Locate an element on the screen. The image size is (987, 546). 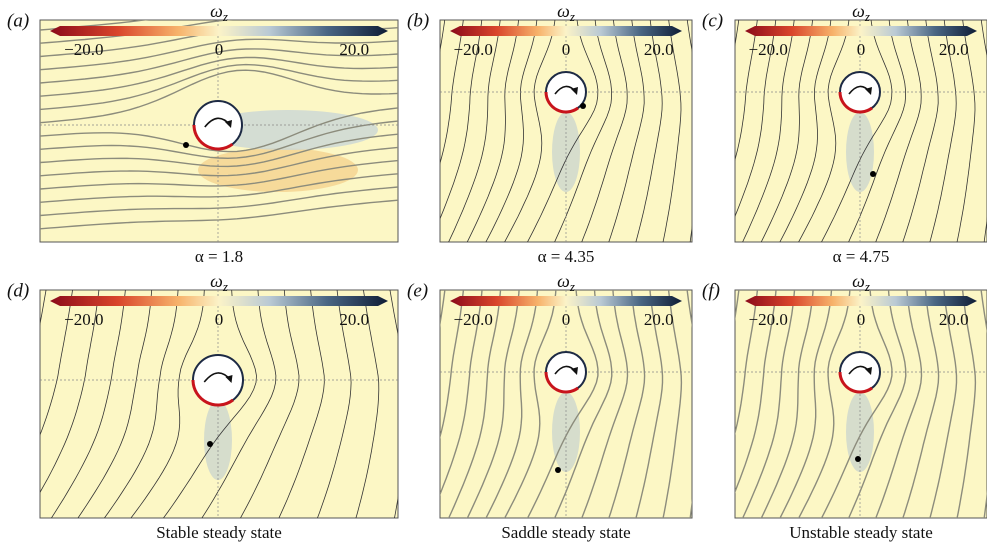
caption: Saddle steady state is located at coordinates (565, 532).